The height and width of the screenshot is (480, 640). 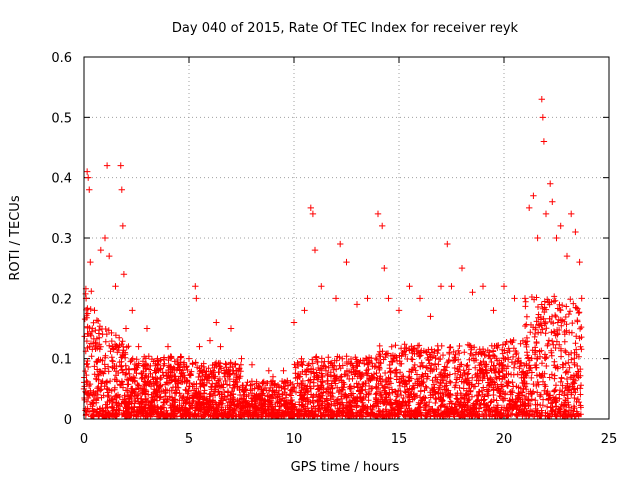 I want to click on y-axis-label: ROTI / TECUs, so click(x=15, y=237).